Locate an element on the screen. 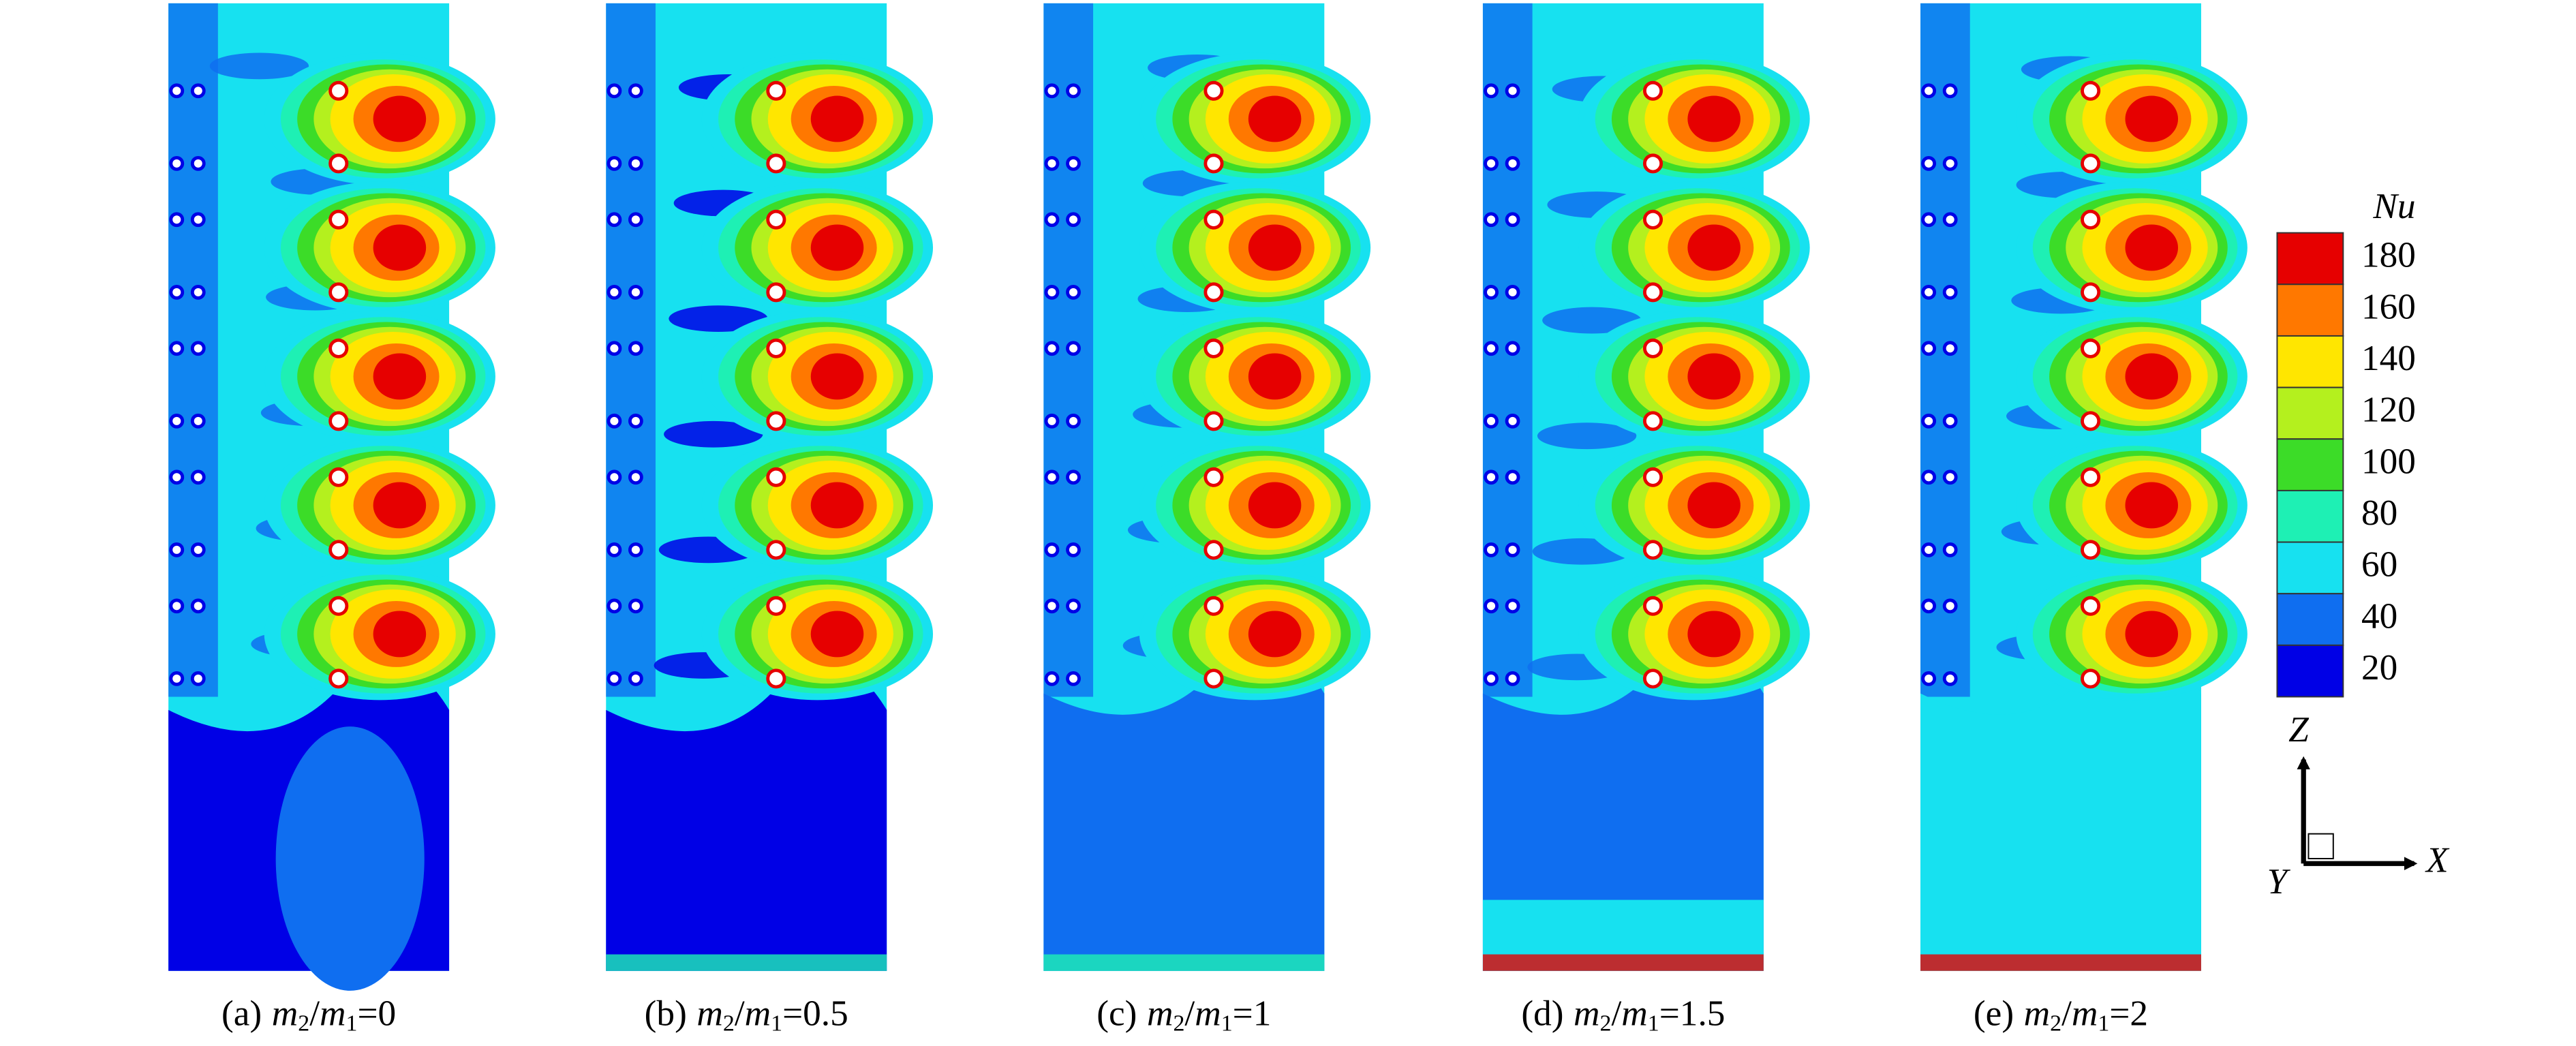 This screenshot has height=1046, width=2576. blue-patch is located at coordinates (713, 434).